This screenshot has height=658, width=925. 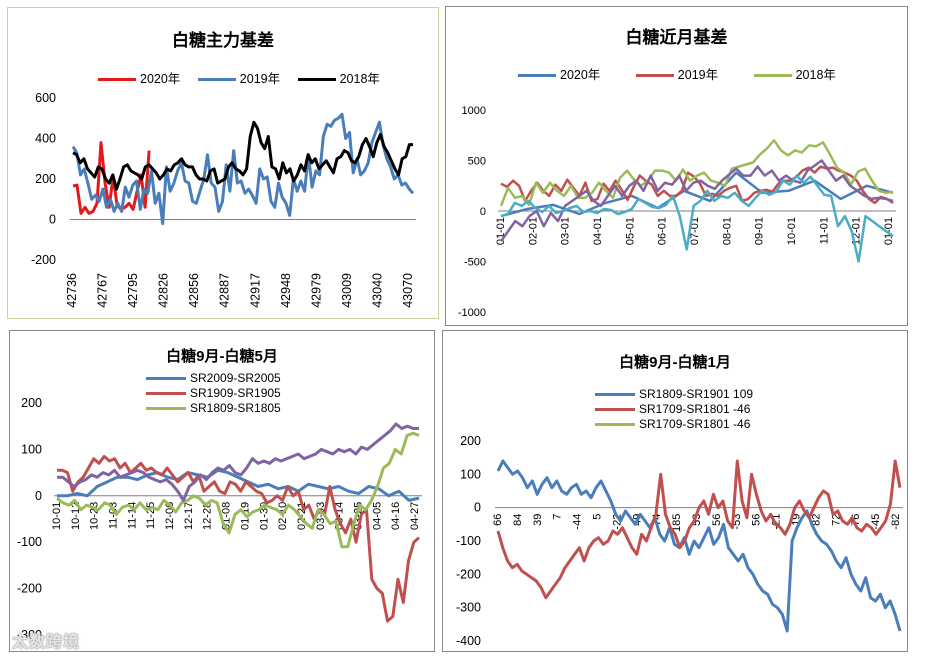 I want to click on x-tick-label: -45, so click(x=876, y=522).